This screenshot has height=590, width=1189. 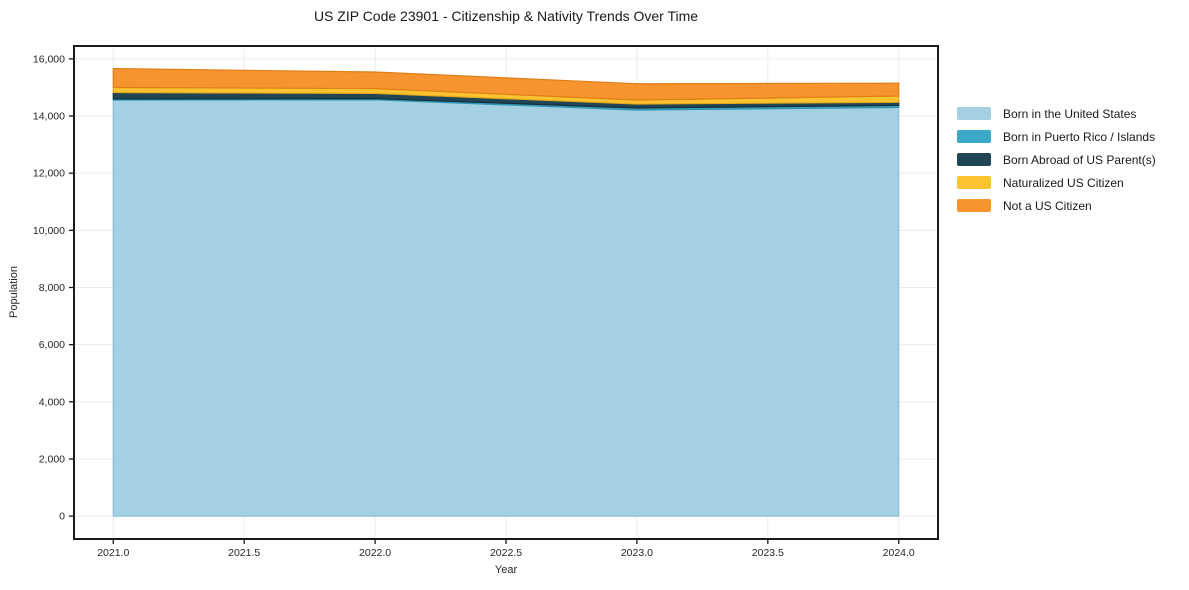 I want to click on y-tick-label: 4,000, so click(x=52, y=402).